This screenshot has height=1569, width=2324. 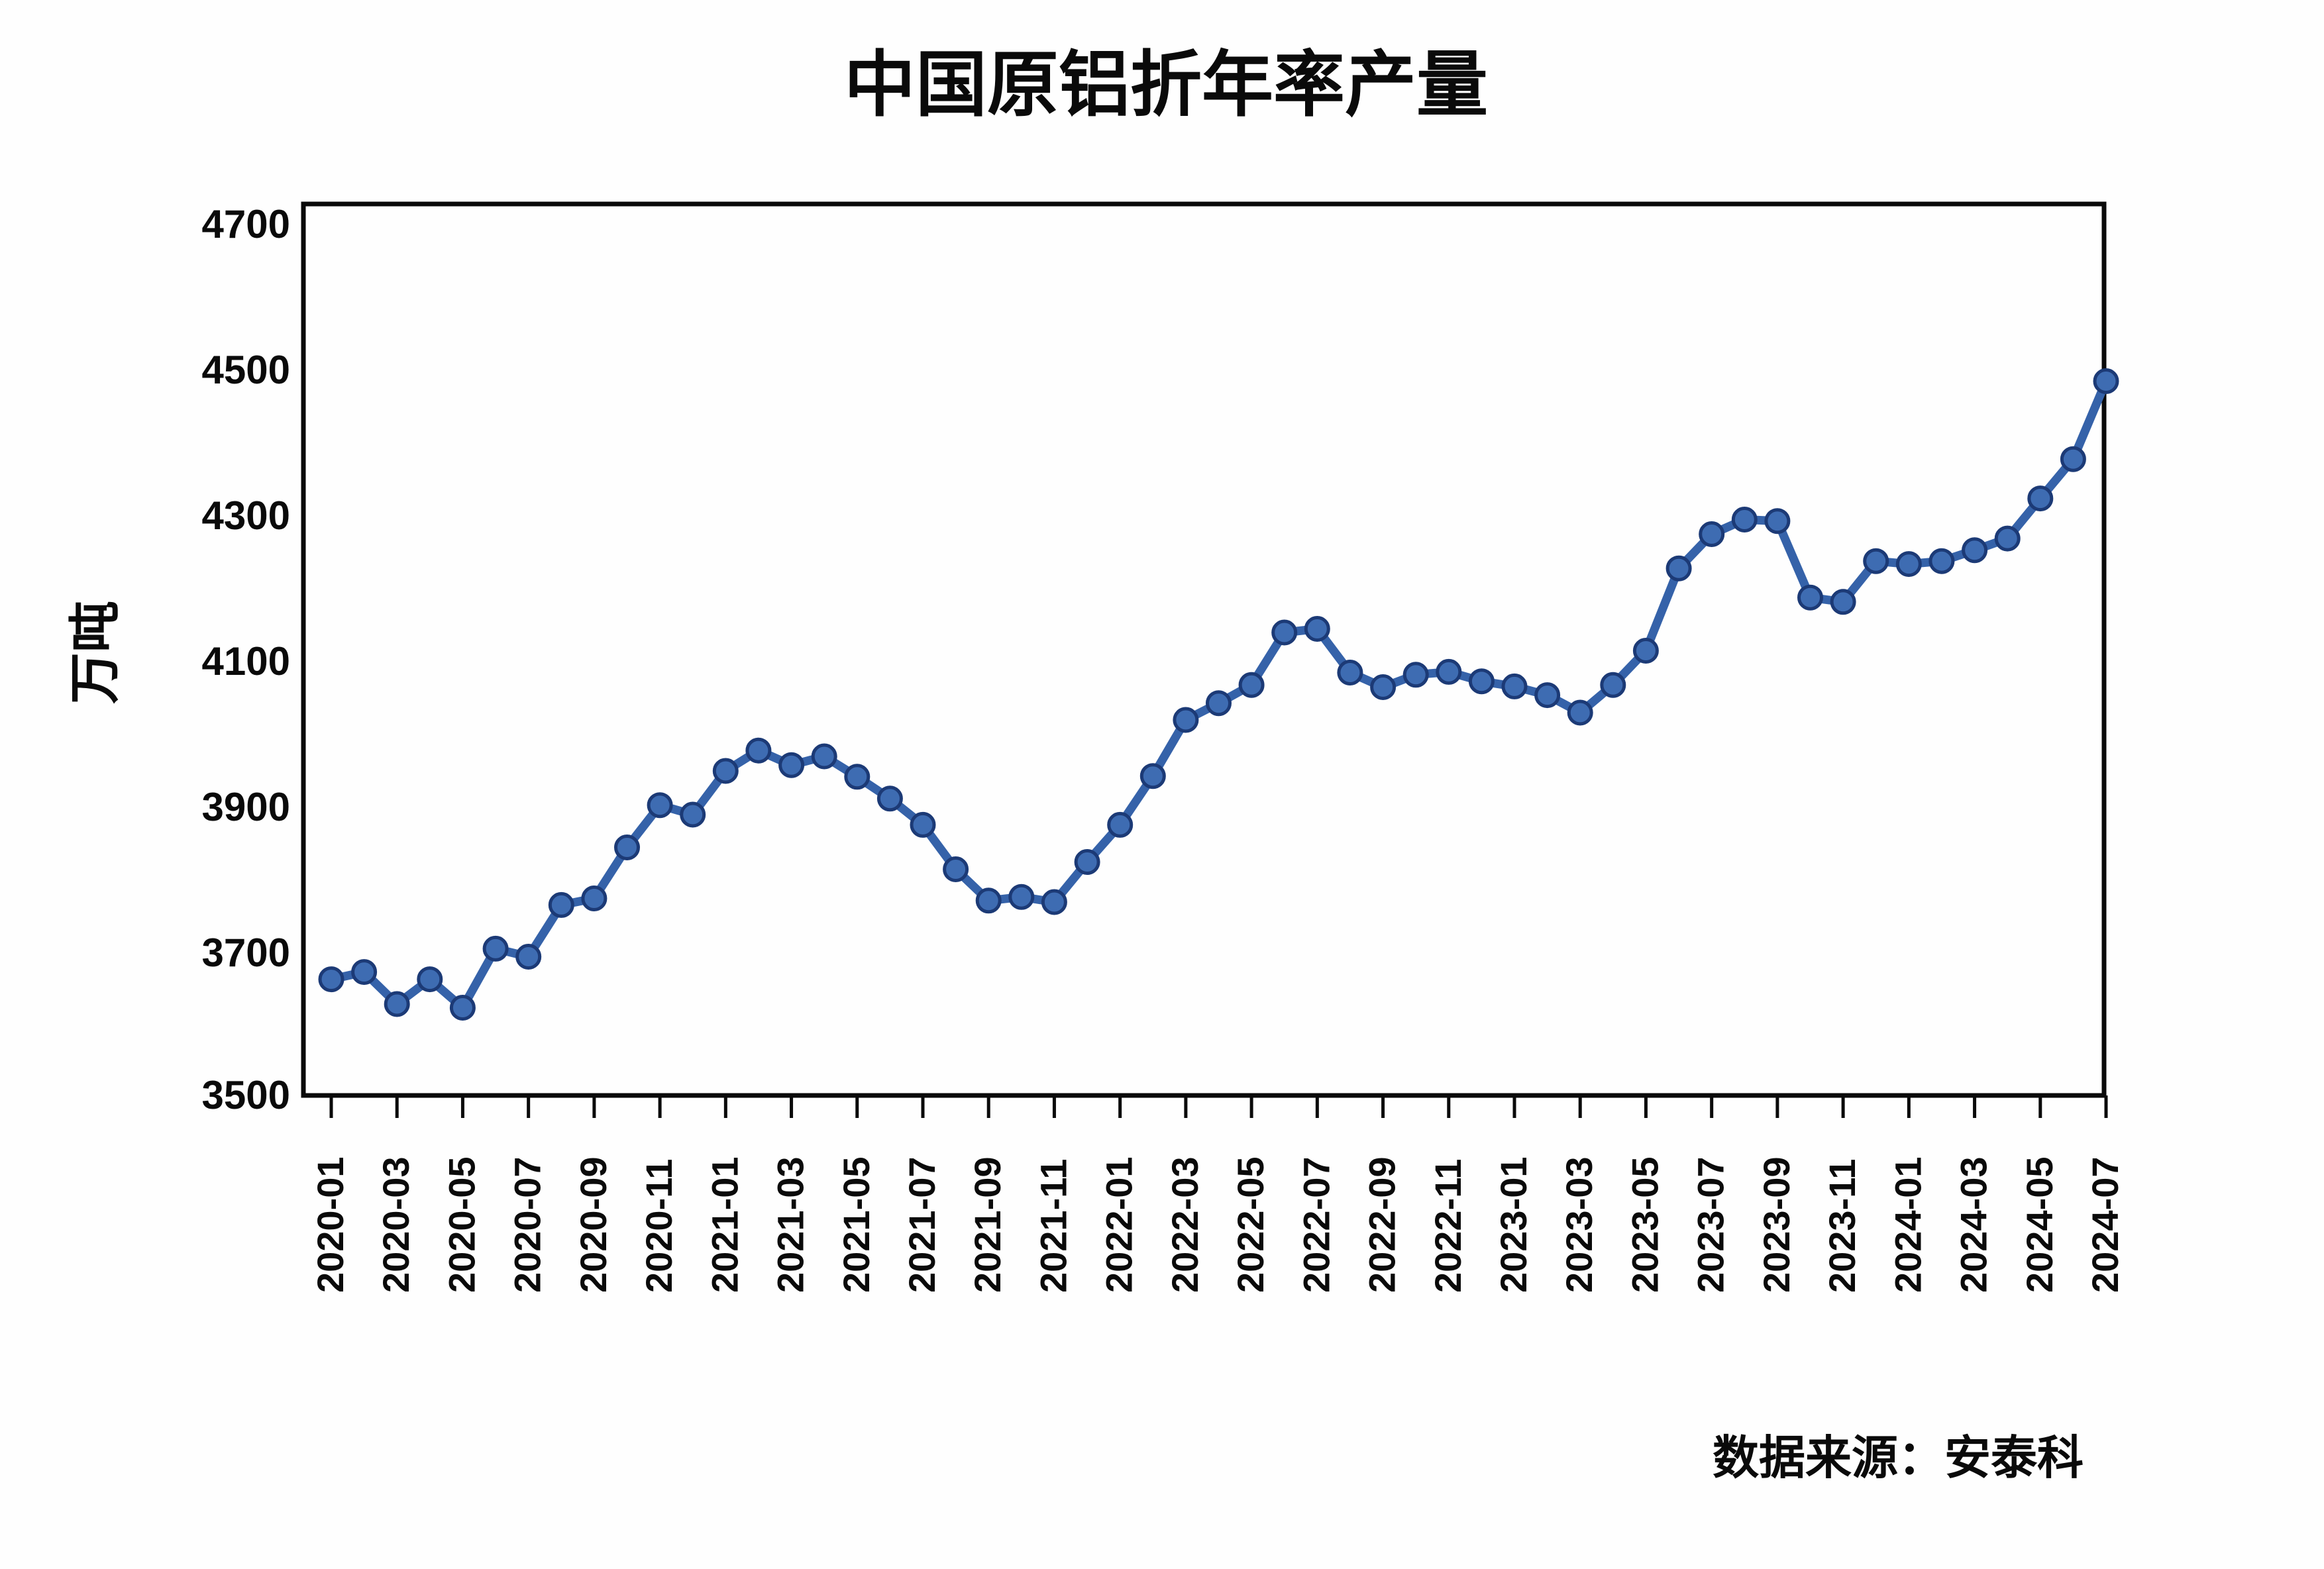 What do you see at coordinates (724, 1224) in the screenshot?
I see `x-tick-label: 2021-01` at bounding box center [724, 1224].